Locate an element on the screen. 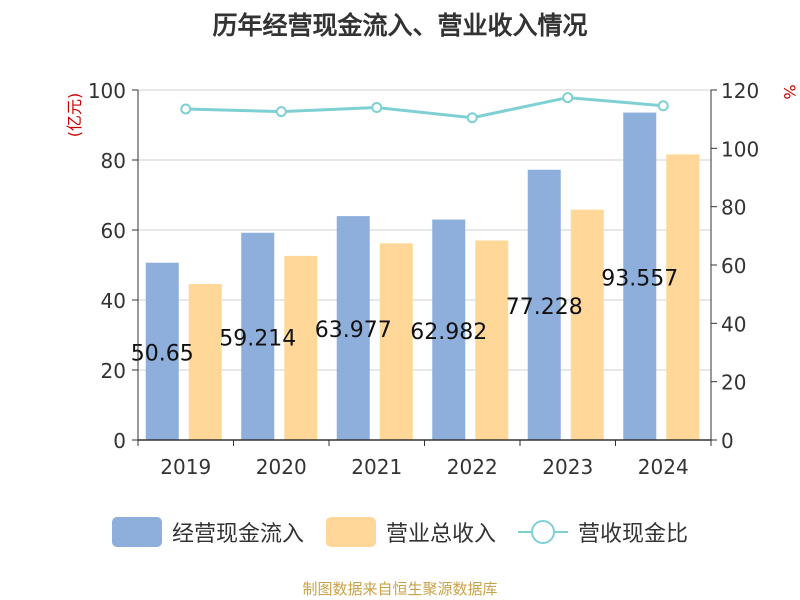 This screenshot has width=800, height=600. y-right-tick-label: 100 is located at coordinates (740, 149).